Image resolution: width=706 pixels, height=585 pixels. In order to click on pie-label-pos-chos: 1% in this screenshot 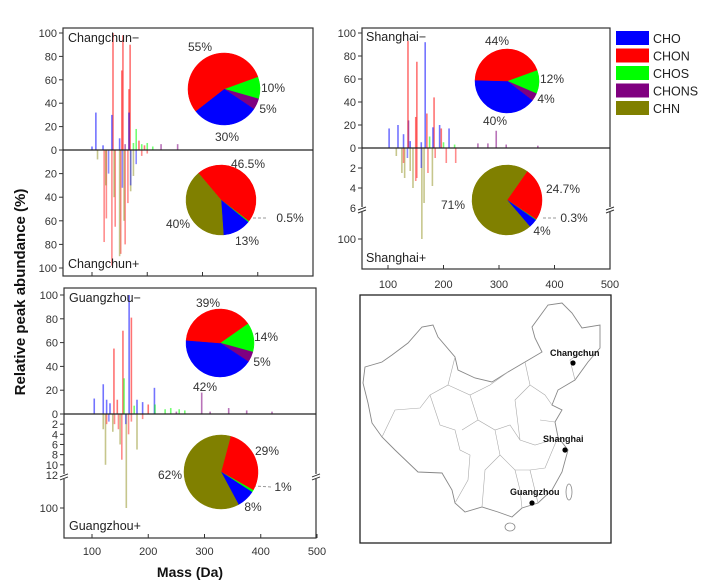, I will do `click(283, 487)`.